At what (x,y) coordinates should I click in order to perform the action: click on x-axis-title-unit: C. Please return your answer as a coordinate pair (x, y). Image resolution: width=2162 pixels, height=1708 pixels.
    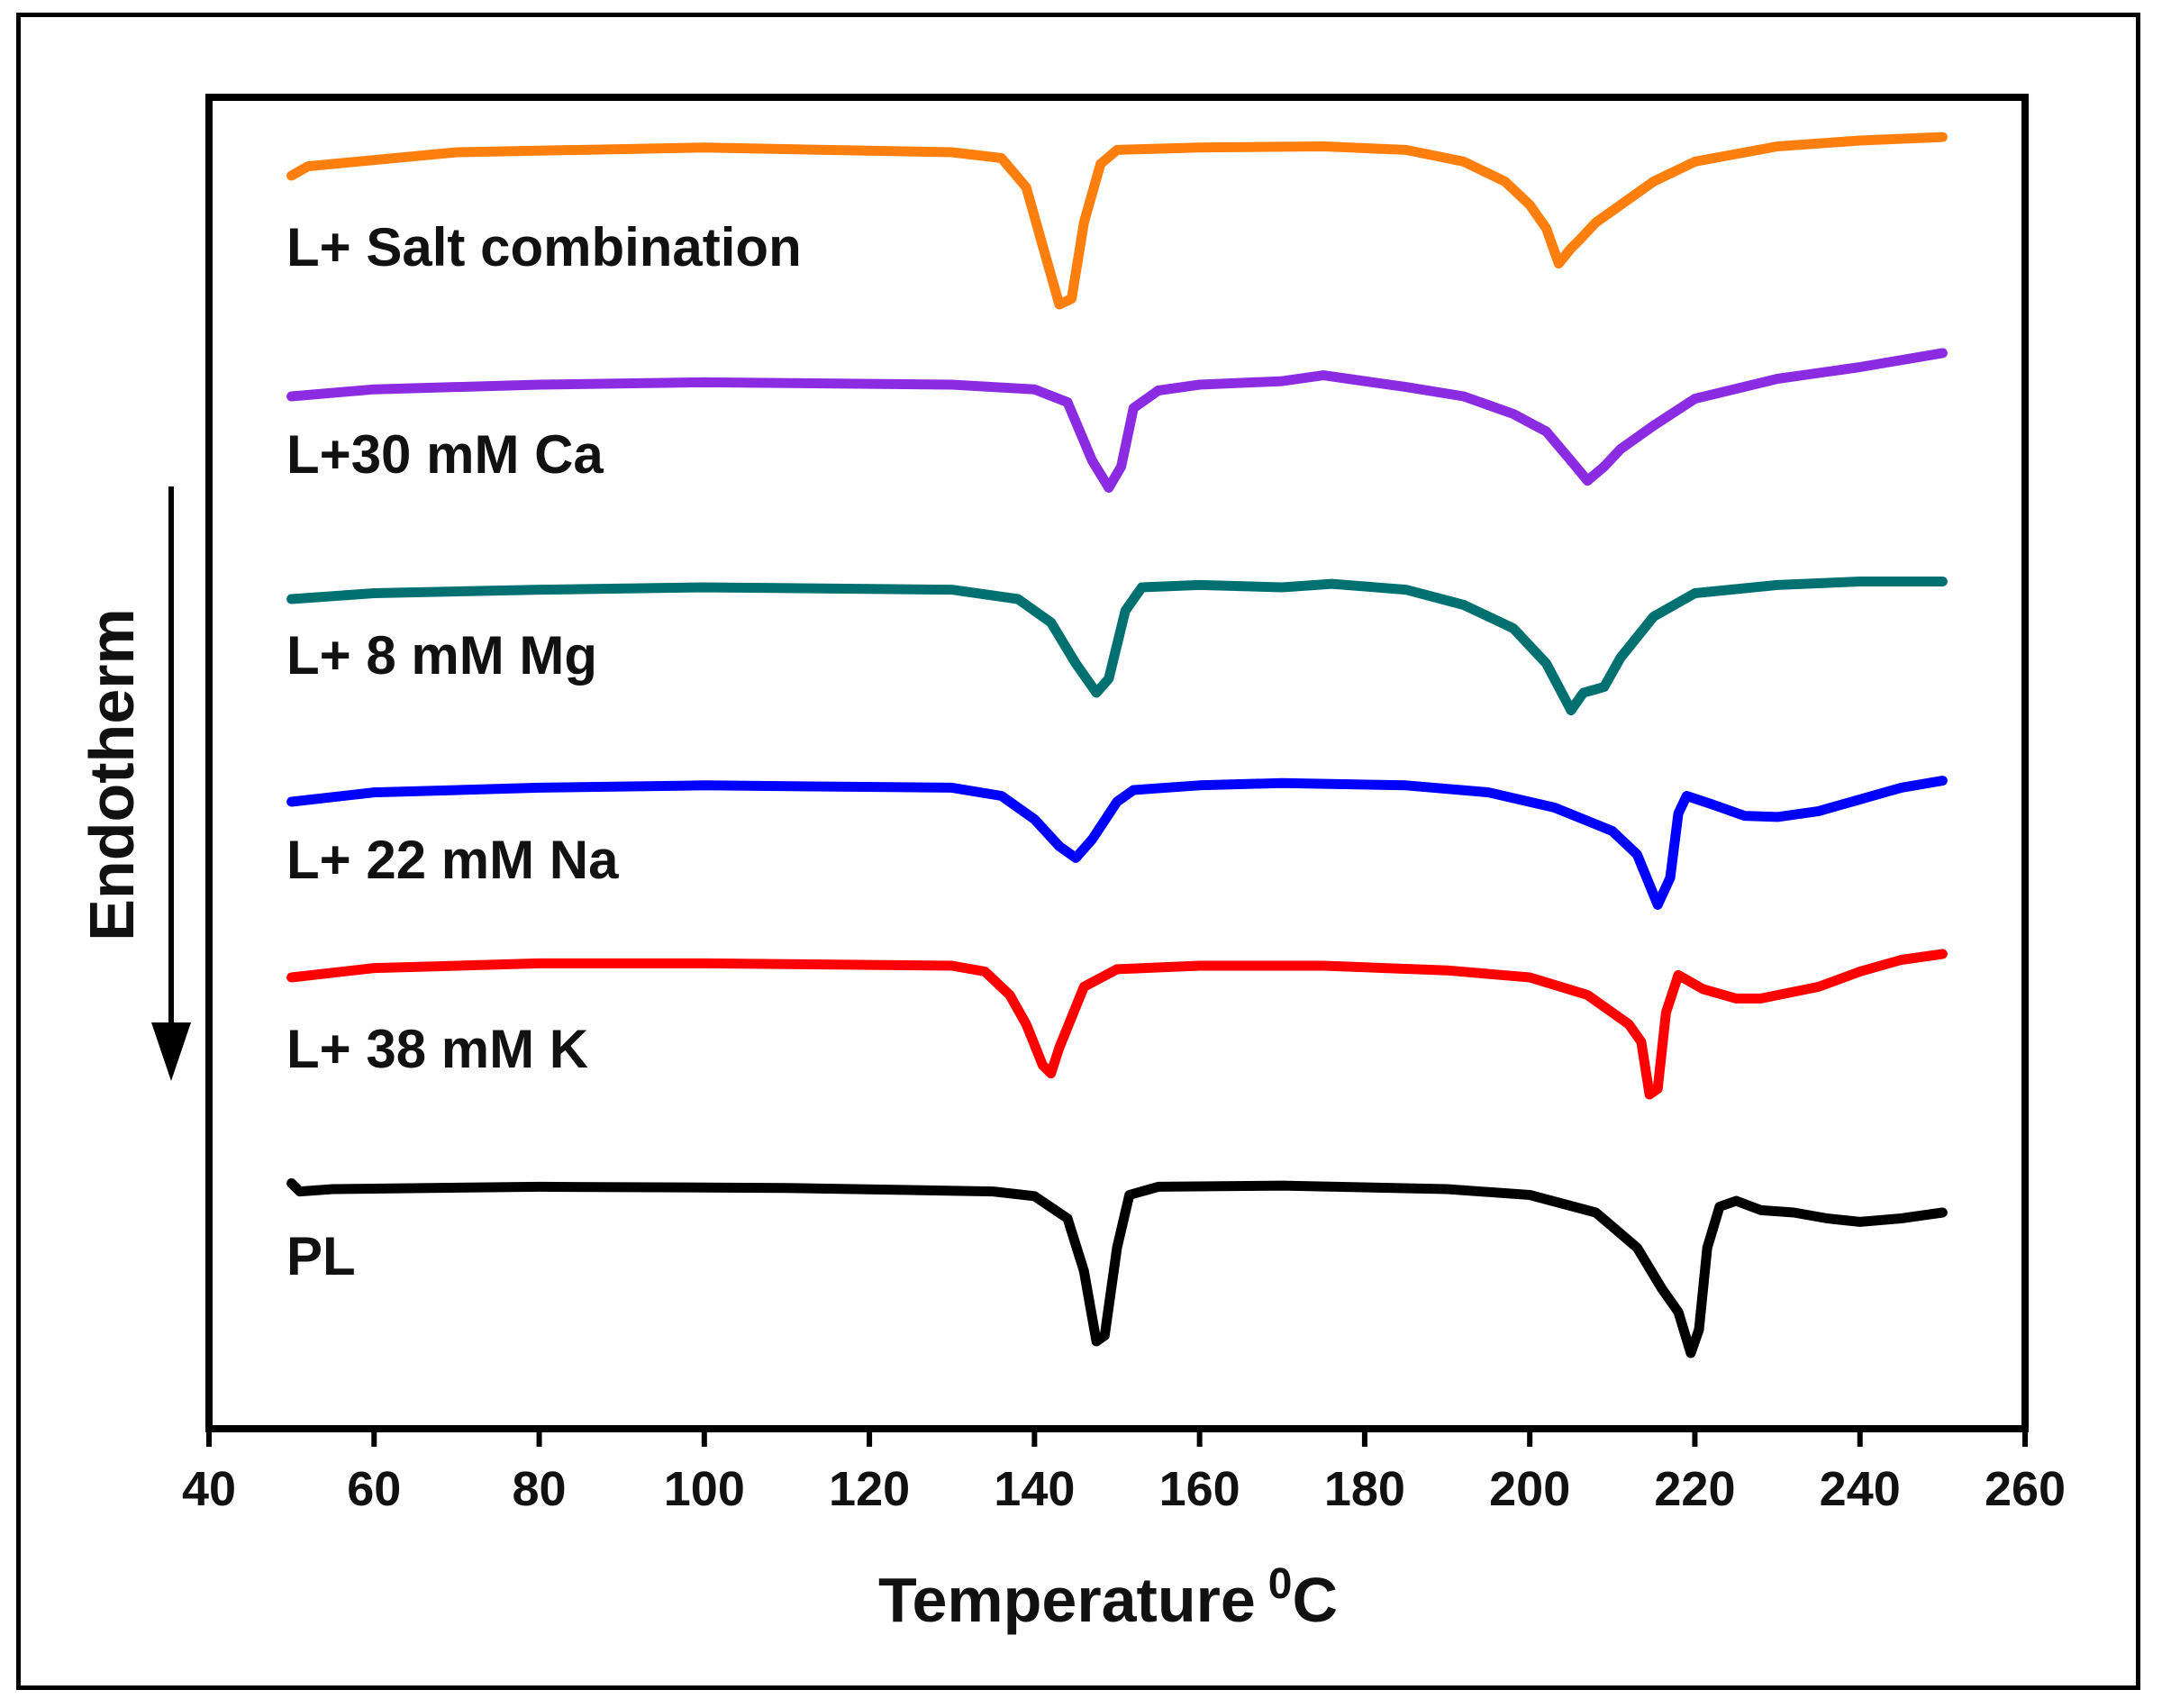
    Looking at the image, I should click on (1315, 1600).